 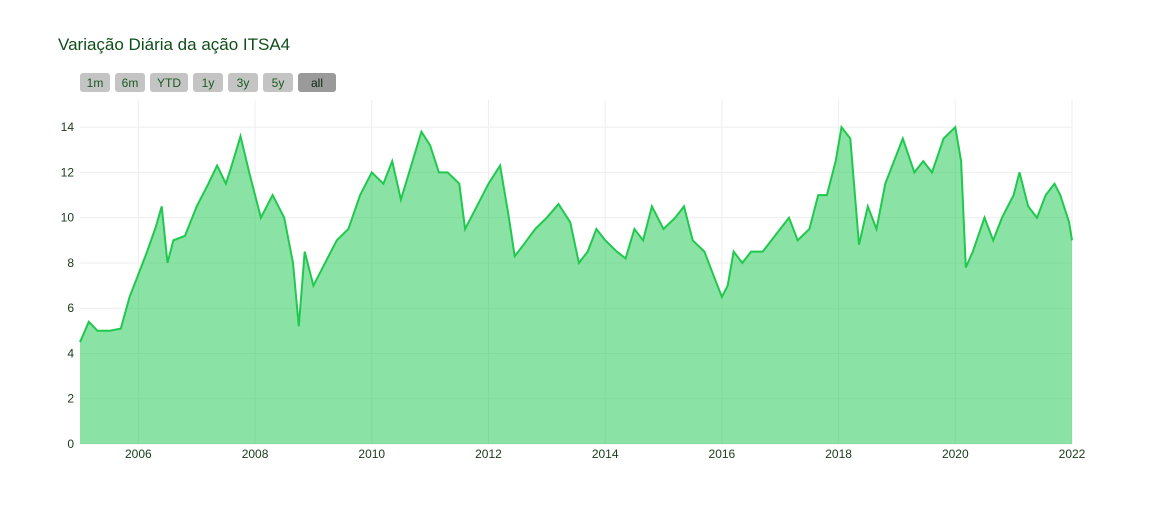 I want to click on button-label: 1y, so click(x=208, y=83).